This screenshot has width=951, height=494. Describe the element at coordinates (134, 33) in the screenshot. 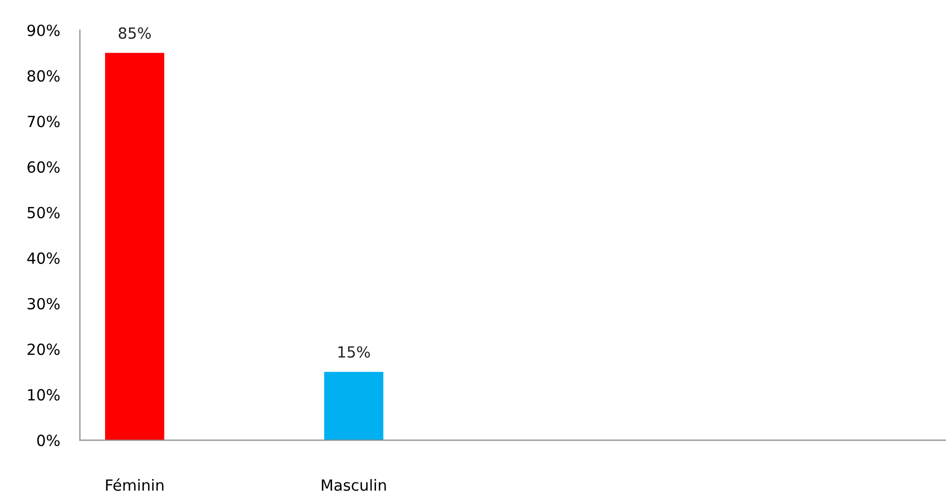

I see `data-label: 85%` at that location.